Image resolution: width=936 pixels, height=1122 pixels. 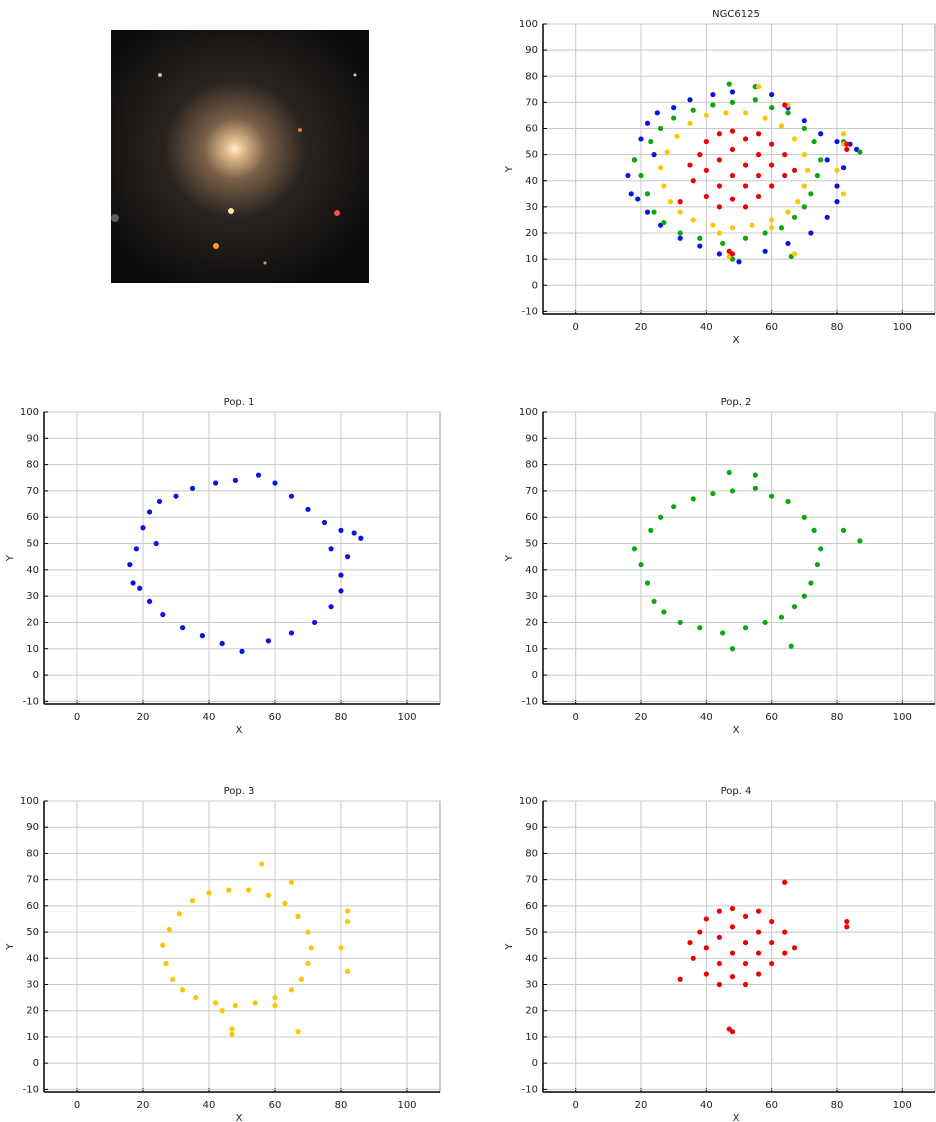 What do you see at coordinates (736, 402) in the screenshot?
I see `chart-title: Pop. 2` at bounding box center [736, 402].